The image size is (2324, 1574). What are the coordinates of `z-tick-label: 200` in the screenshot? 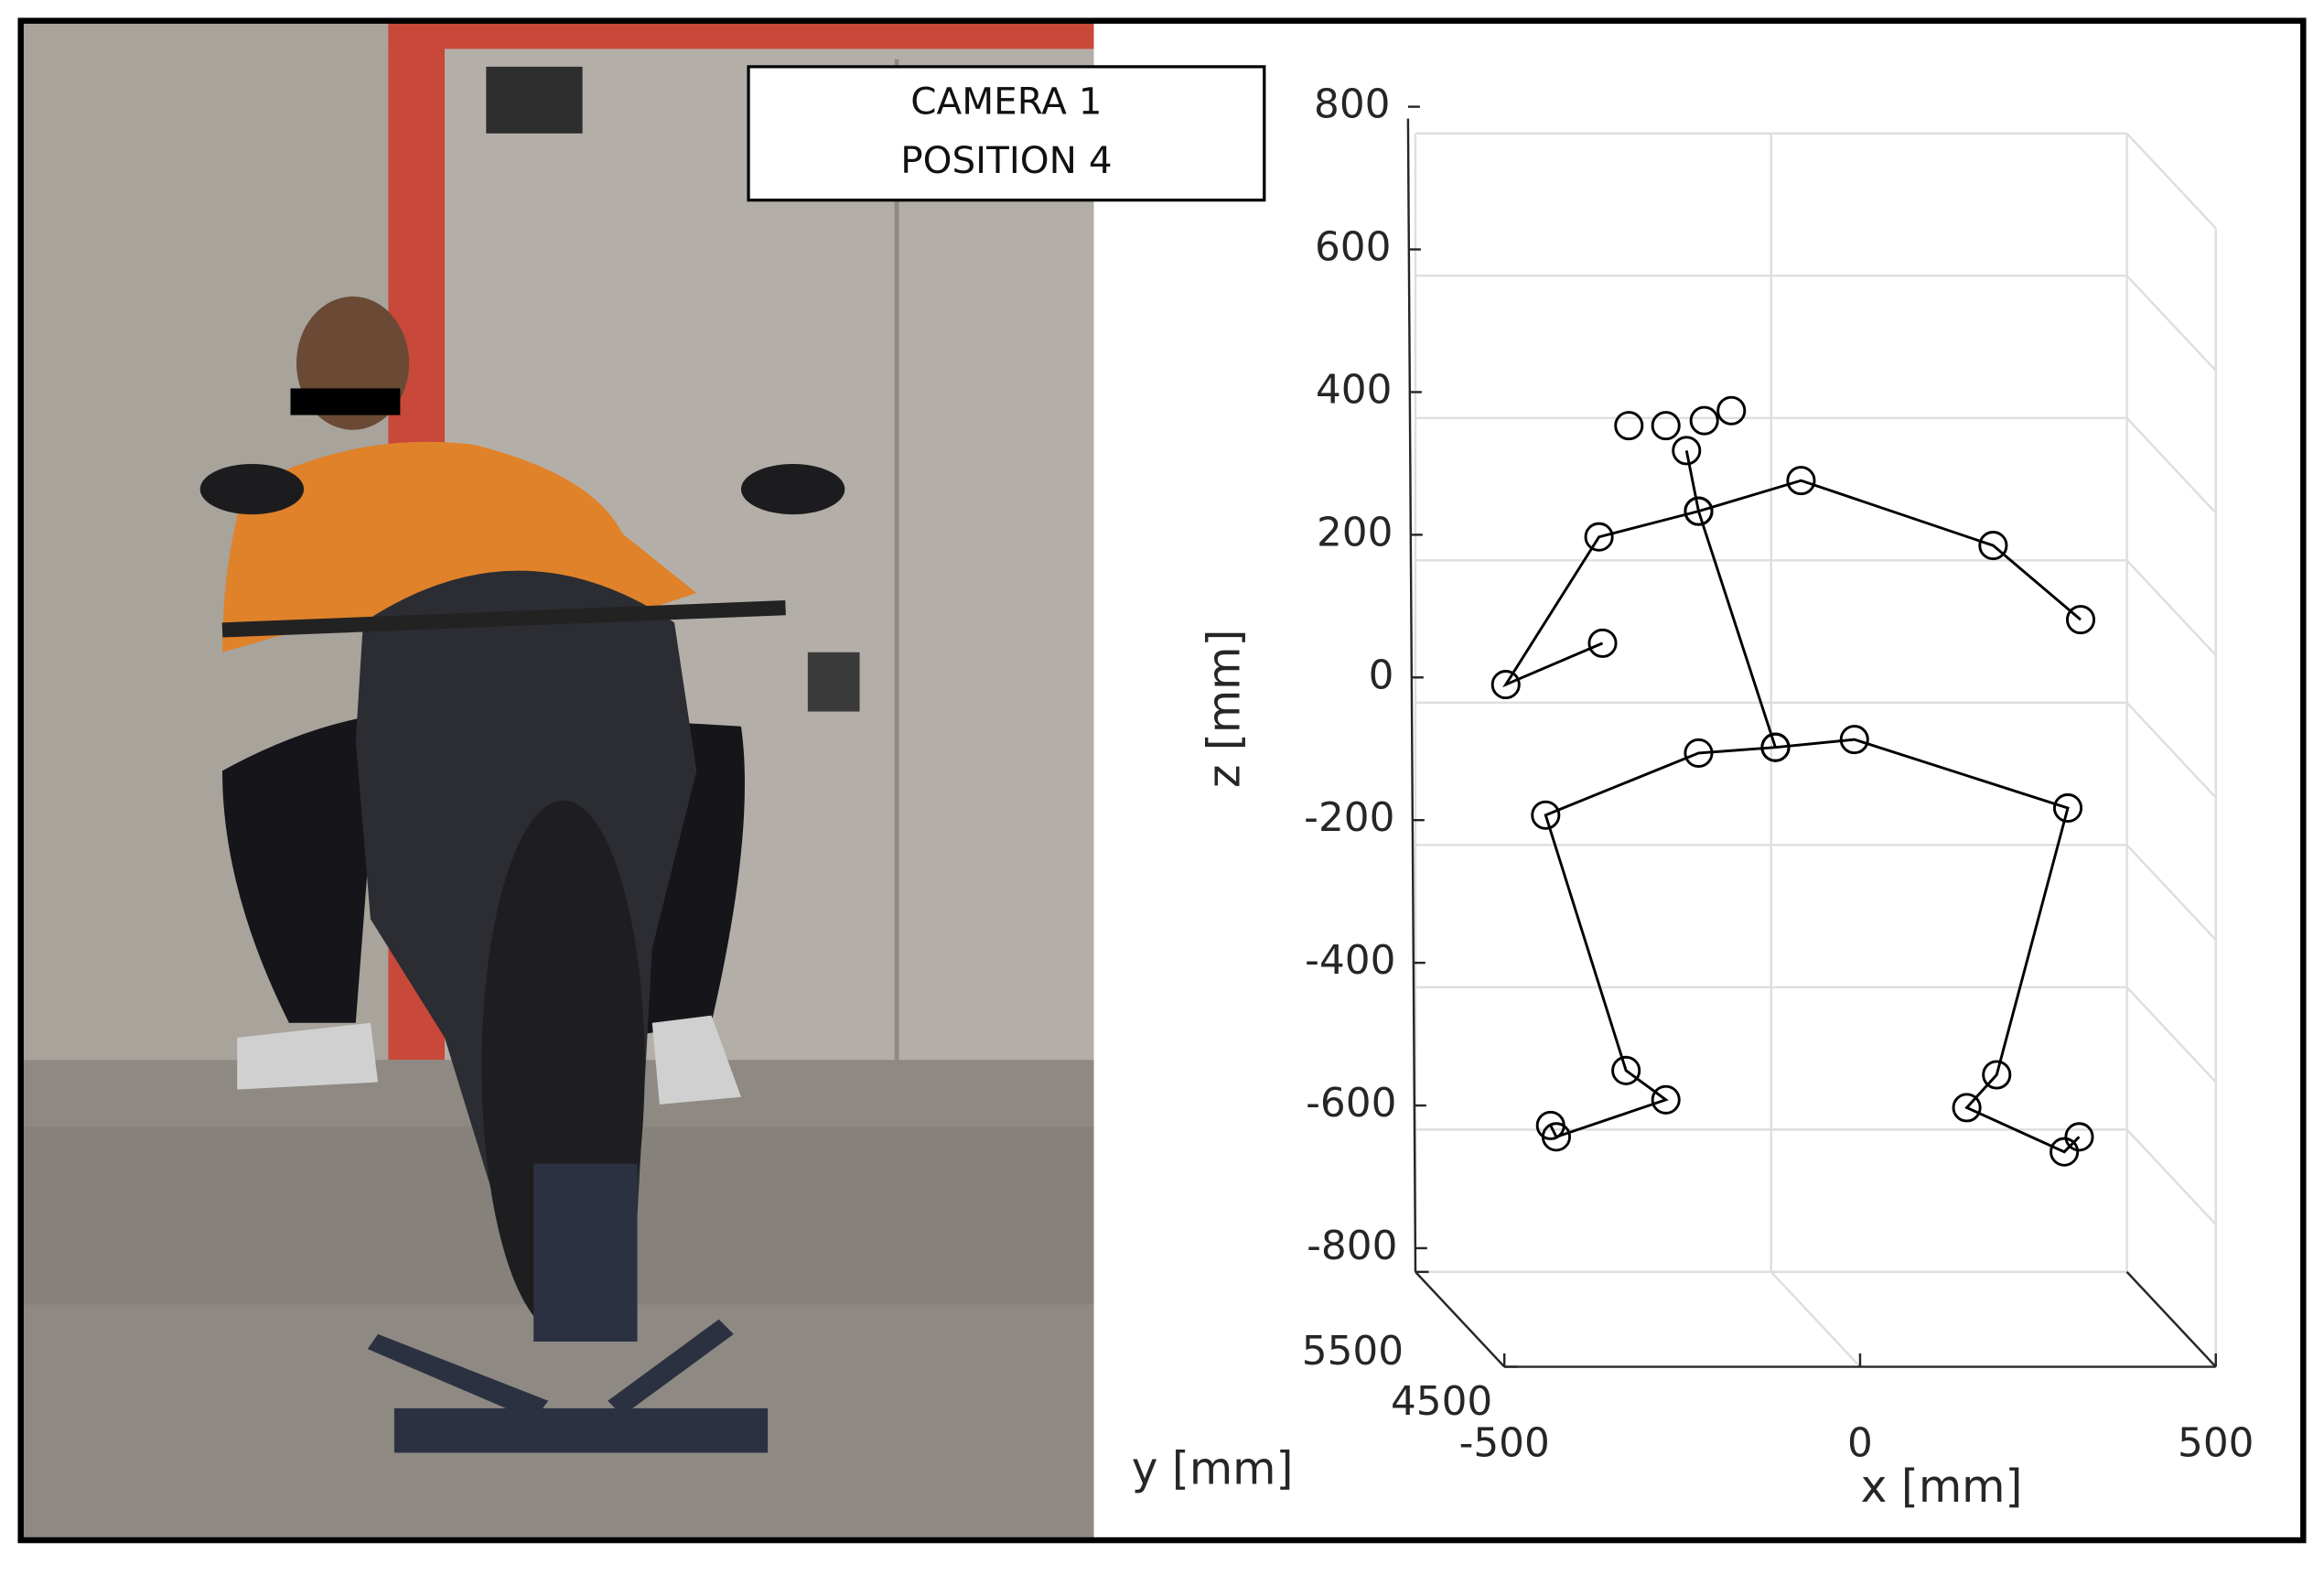 It's located at (1355, 532).